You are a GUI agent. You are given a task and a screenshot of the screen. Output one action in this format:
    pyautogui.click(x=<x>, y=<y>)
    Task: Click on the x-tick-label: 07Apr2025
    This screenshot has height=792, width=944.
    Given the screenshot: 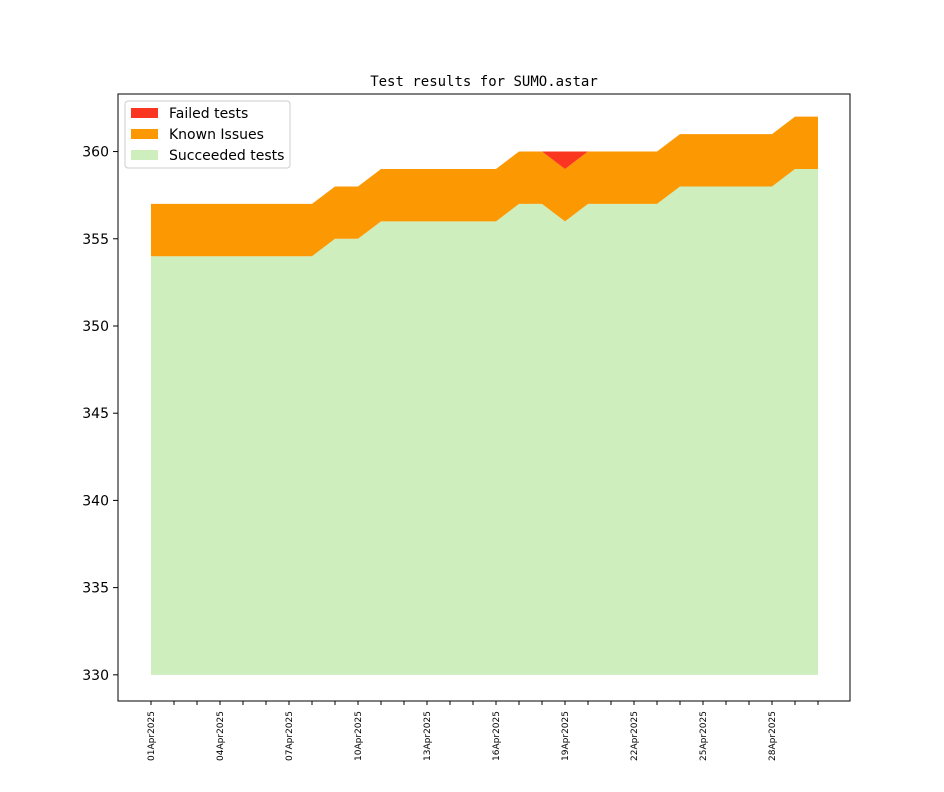 What is the action you would take?
    pyautogui.click(x=290, y=736)
    